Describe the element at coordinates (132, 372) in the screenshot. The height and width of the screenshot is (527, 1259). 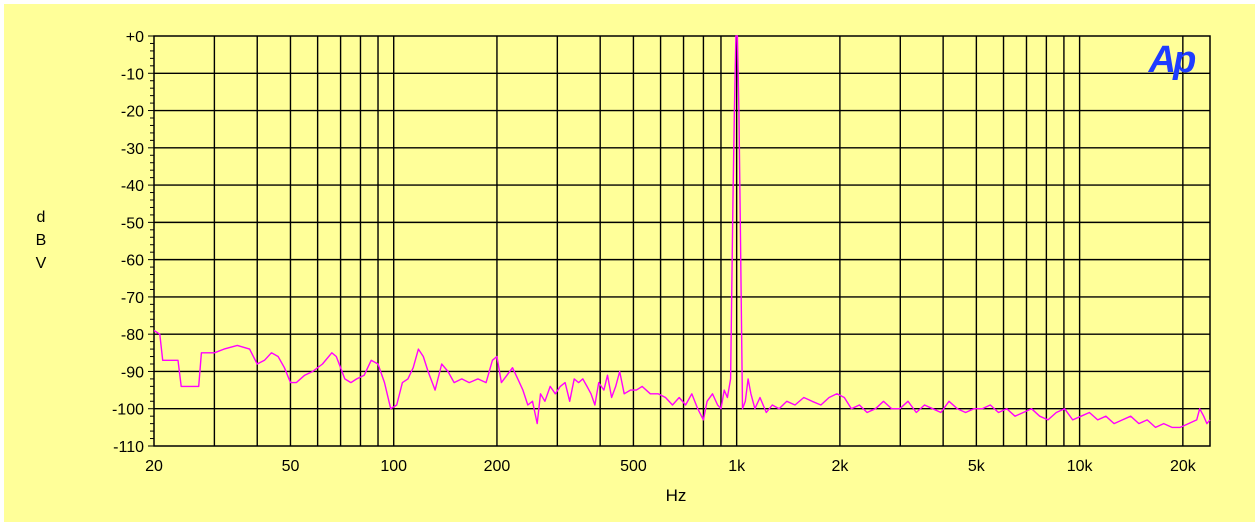
I see `y-tick-label: -90` at that location.